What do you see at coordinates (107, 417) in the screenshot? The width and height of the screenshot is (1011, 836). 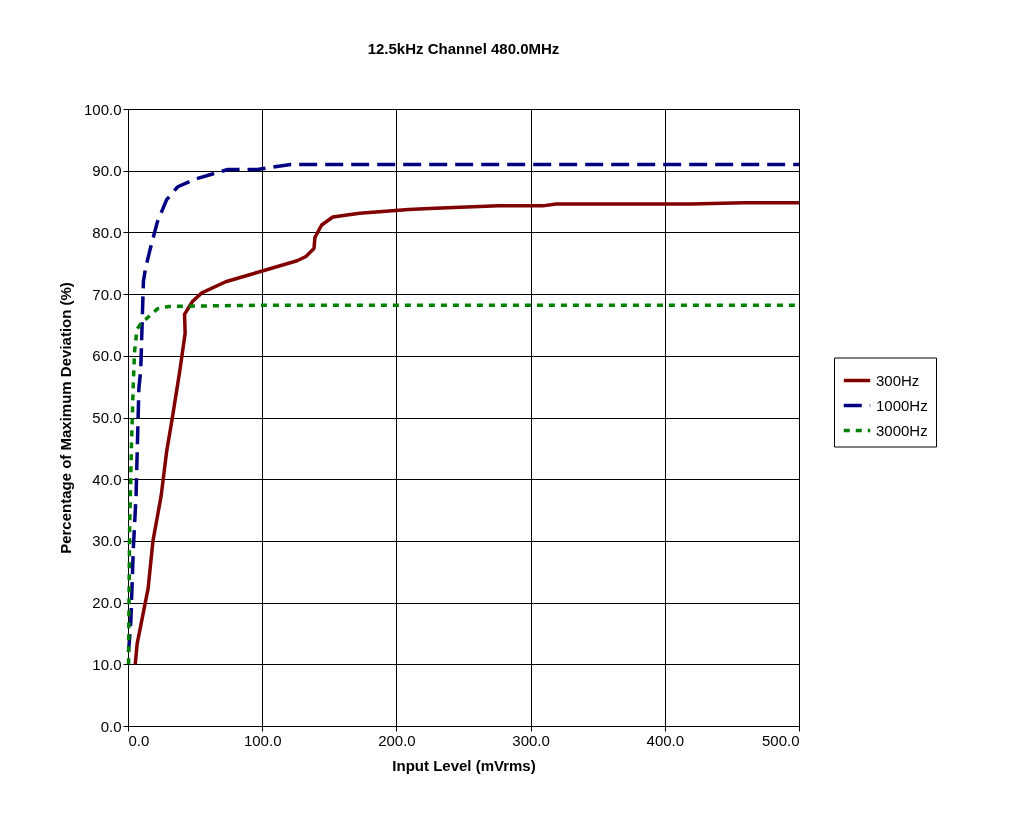 I see `y-tick-label: 50.0` at bounding box center [107, 417].